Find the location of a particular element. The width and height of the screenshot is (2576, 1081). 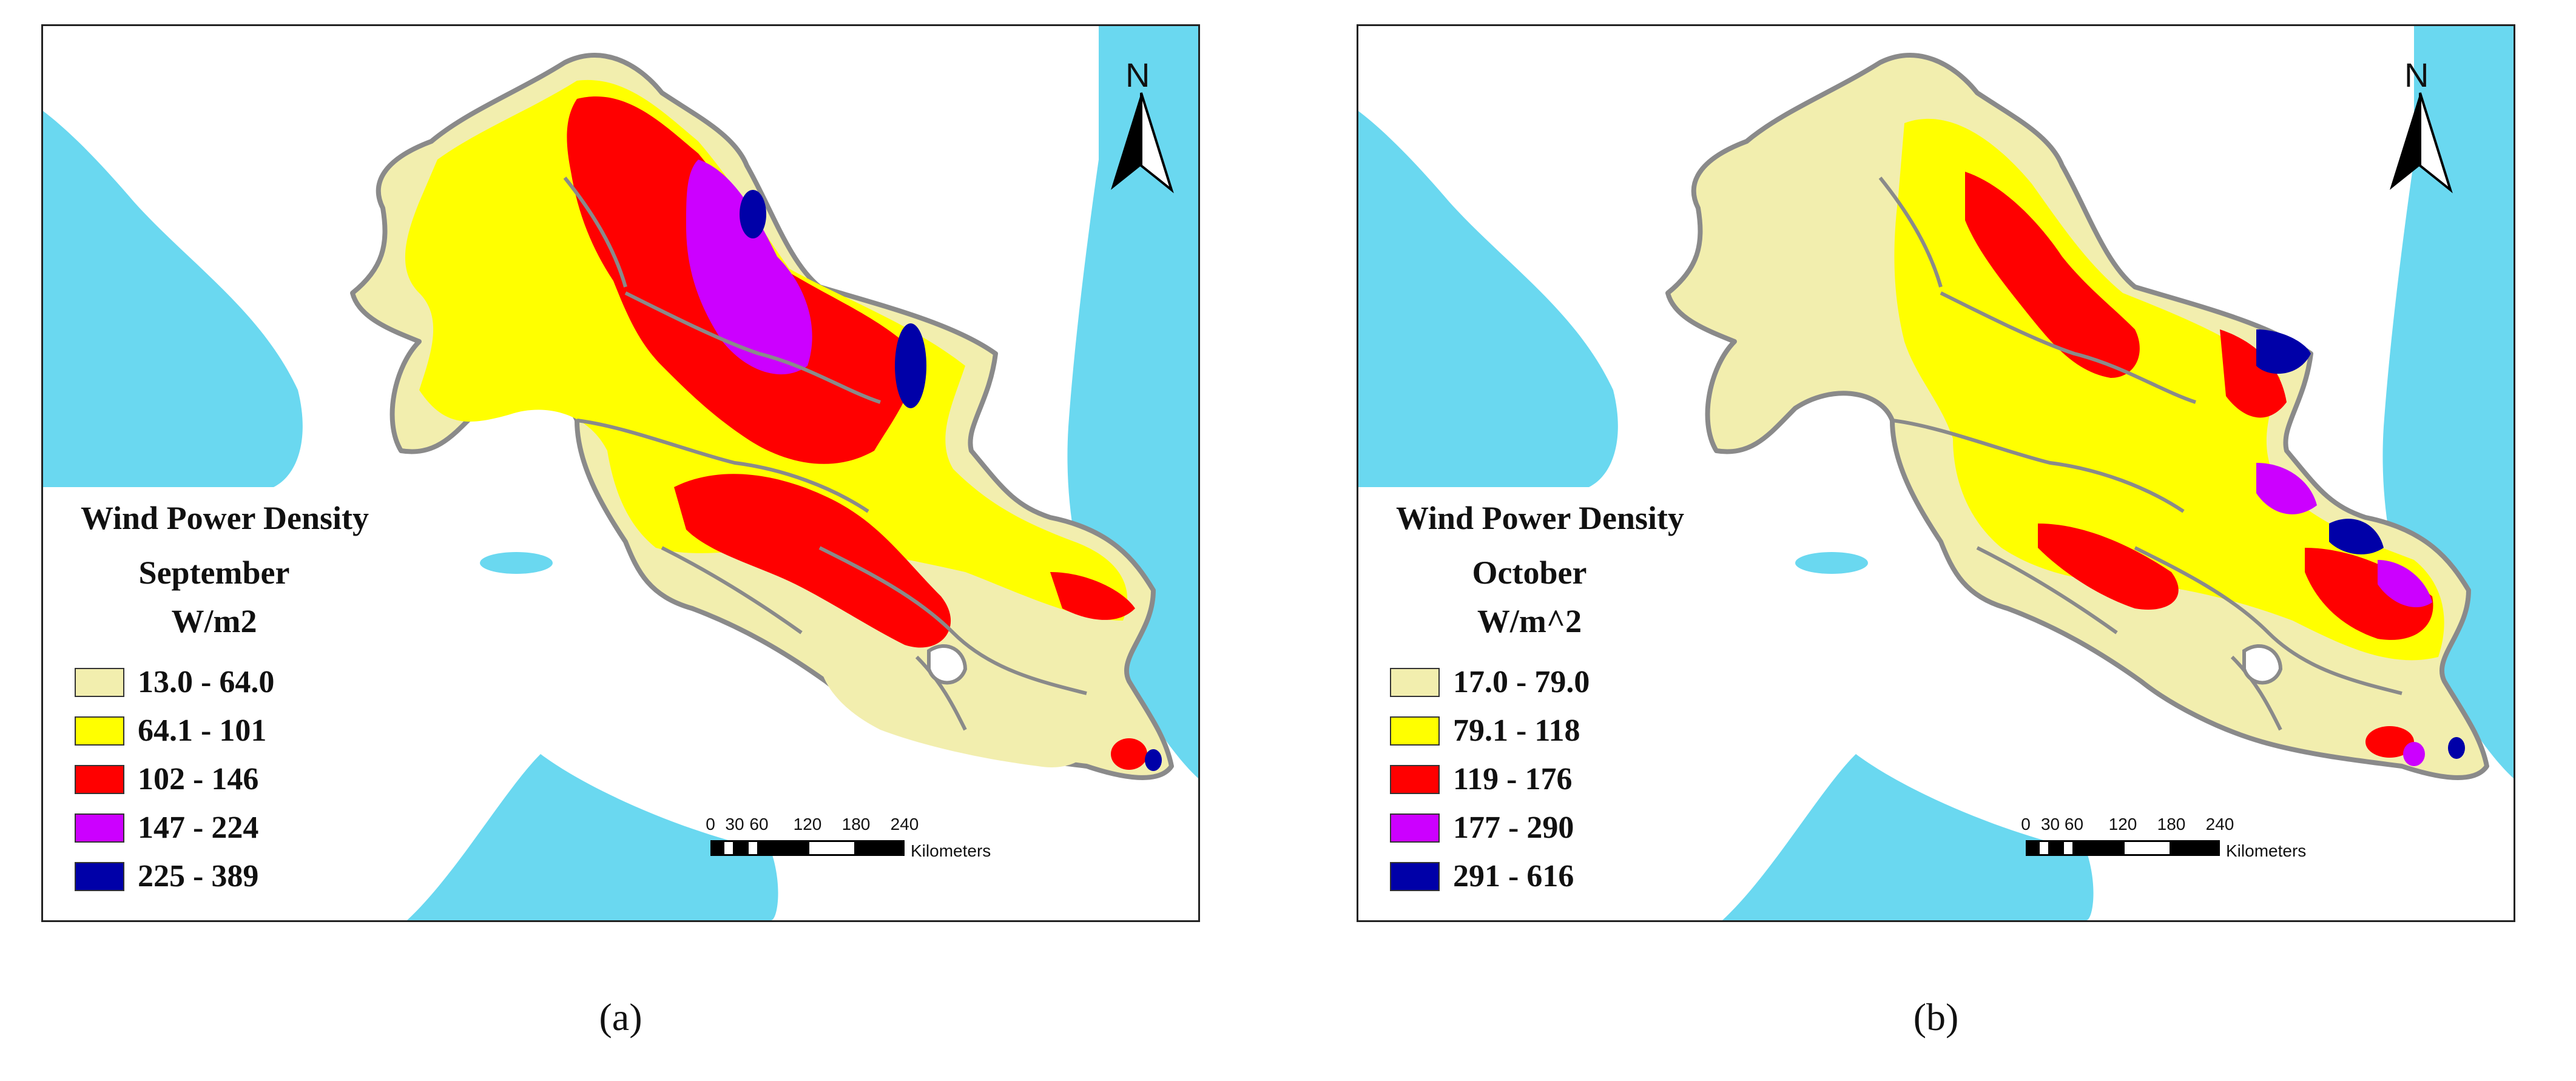

caption-b: (b) is located at coordinates (1936, 1017).